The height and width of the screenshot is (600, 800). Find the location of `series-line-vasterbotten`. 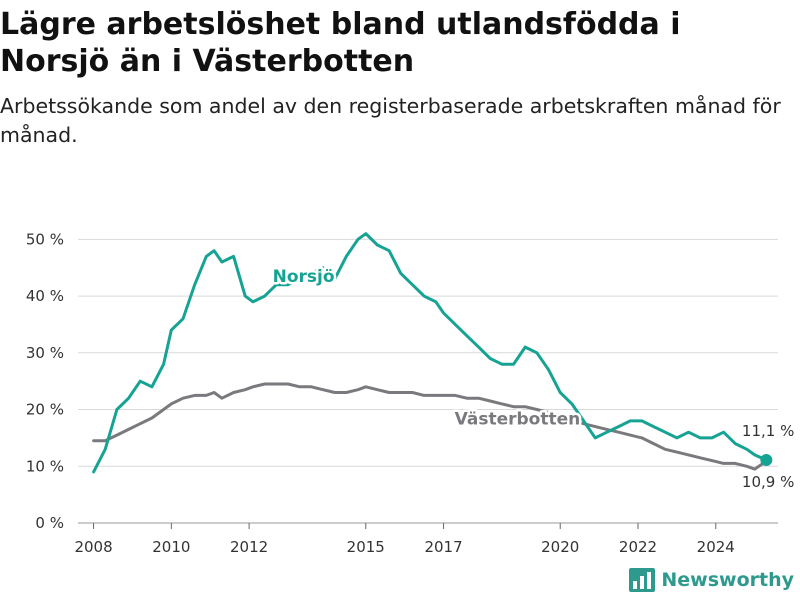

series-line-vasterbotten is located at coordinates (430, 426).